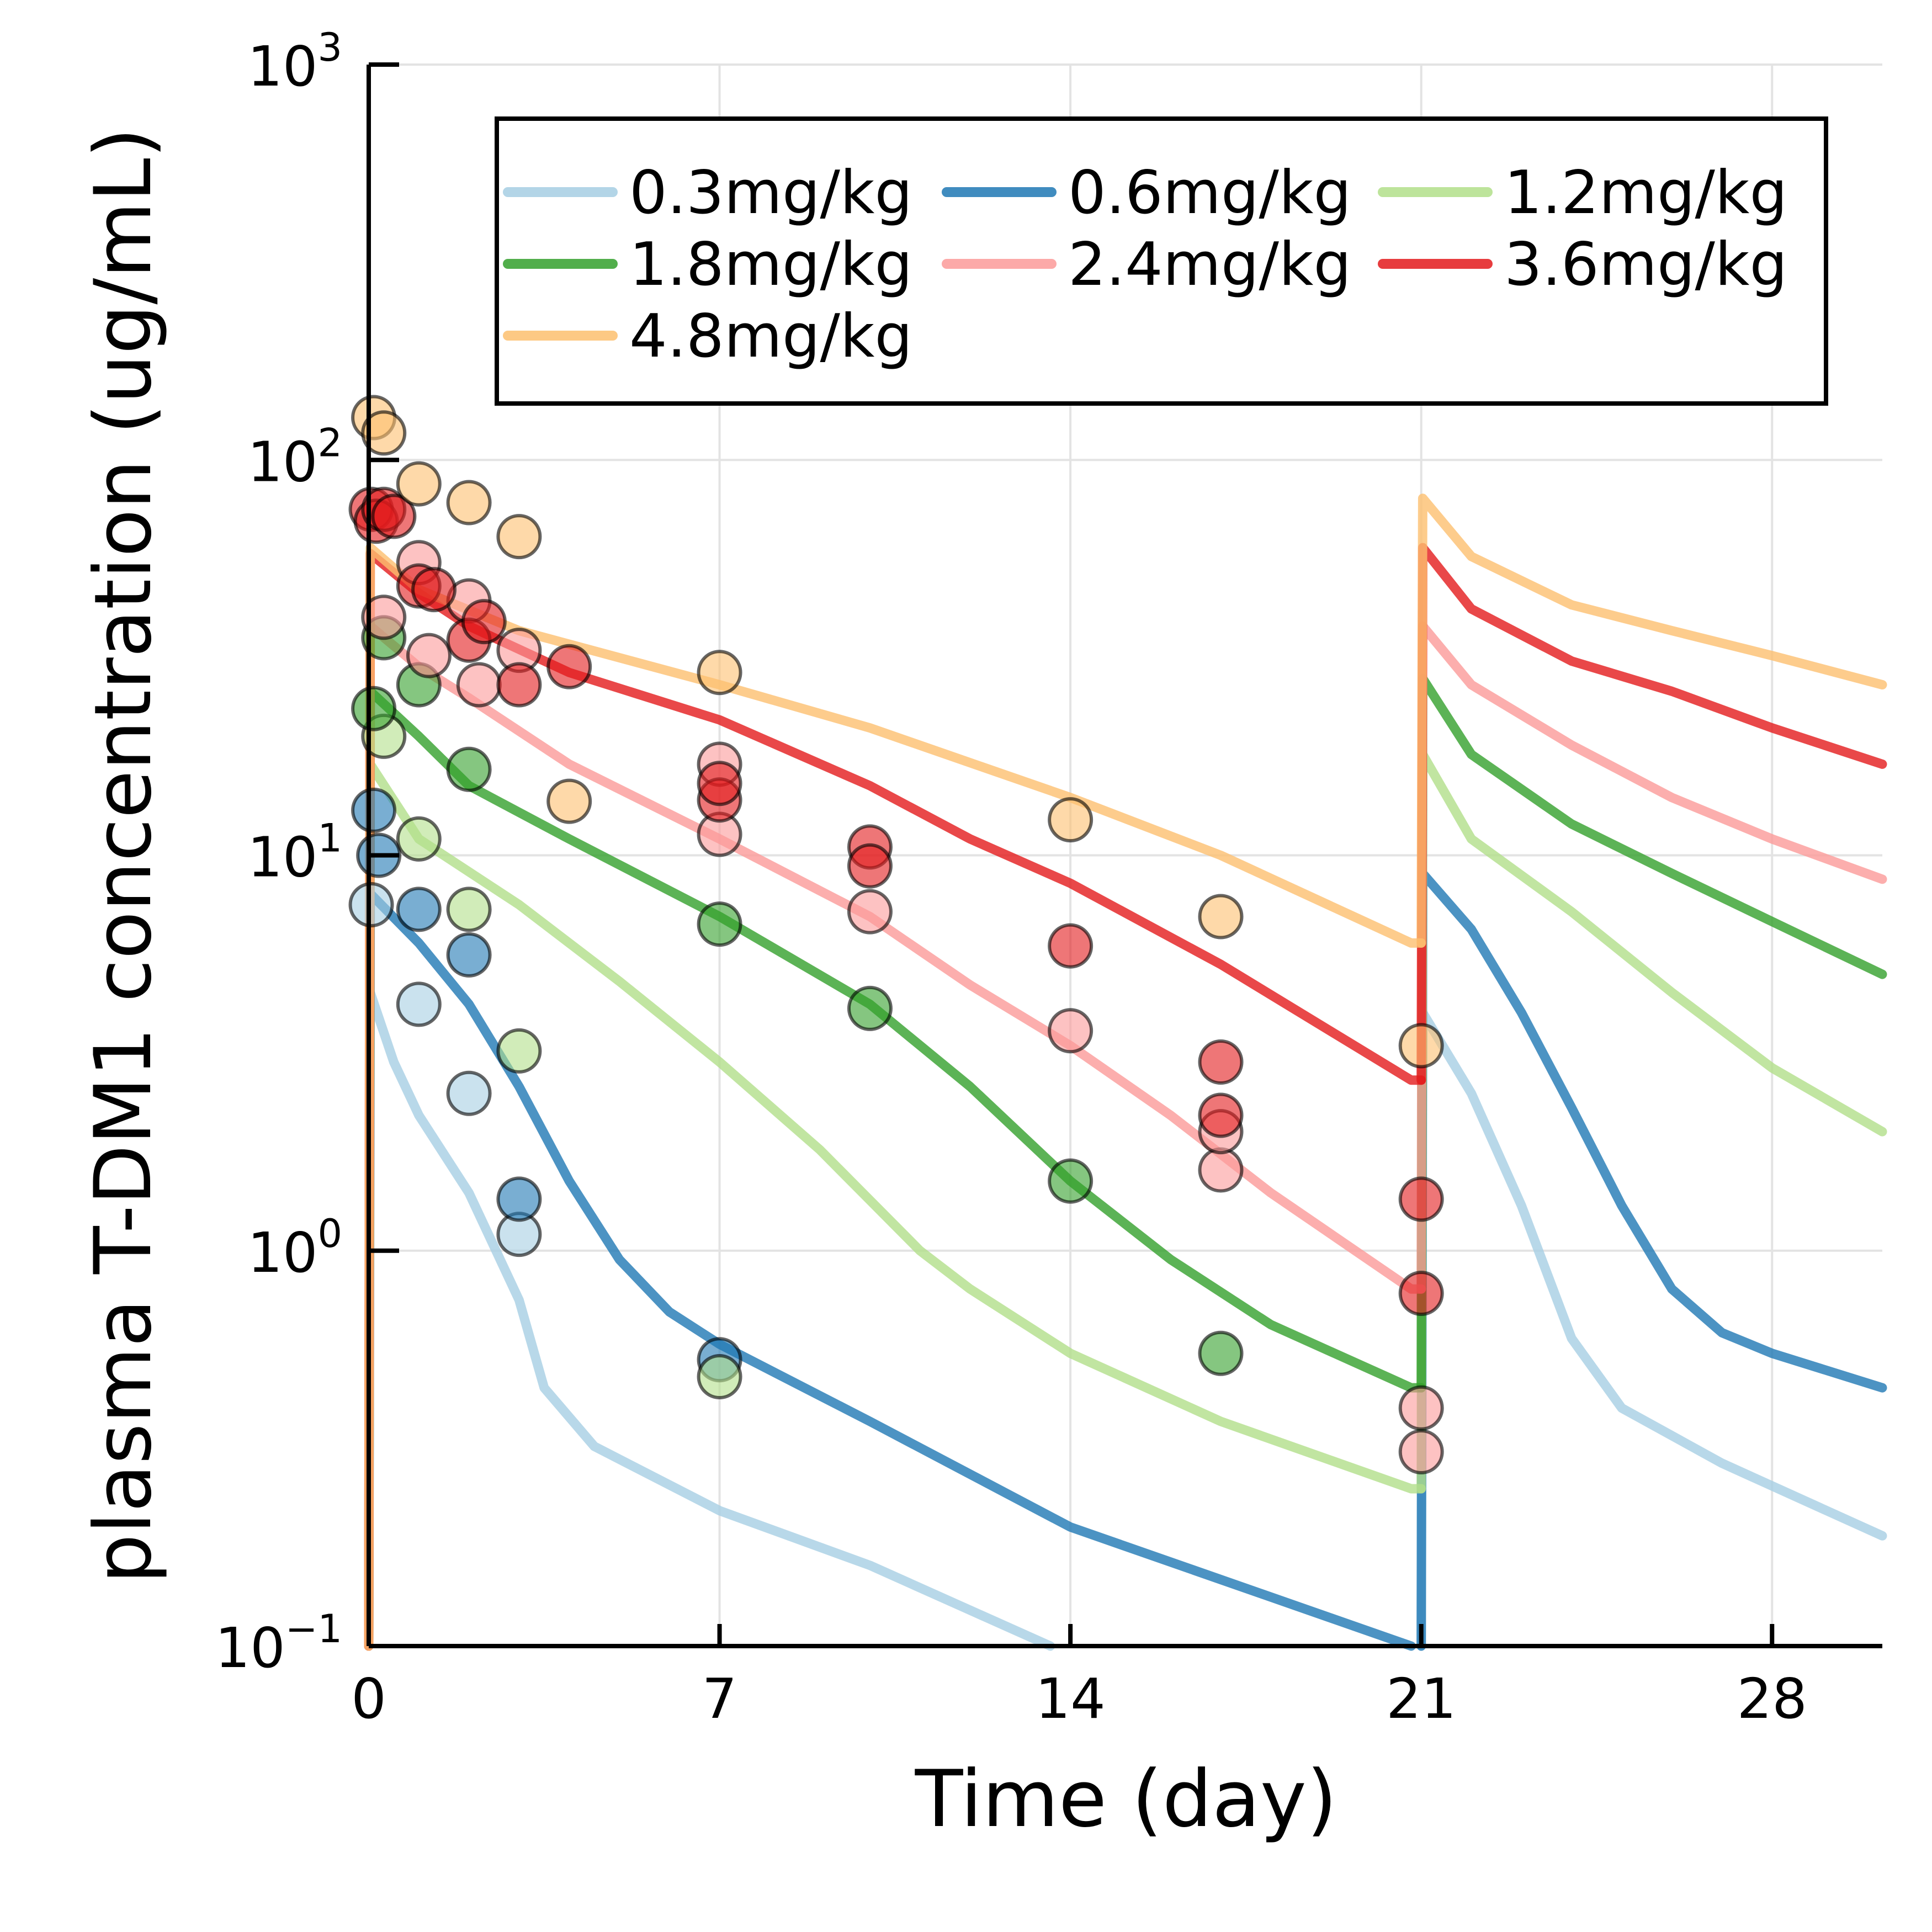 The image size is (1932, 1932). I want to click on x-tick-label: 21, so click(1421, 1699).